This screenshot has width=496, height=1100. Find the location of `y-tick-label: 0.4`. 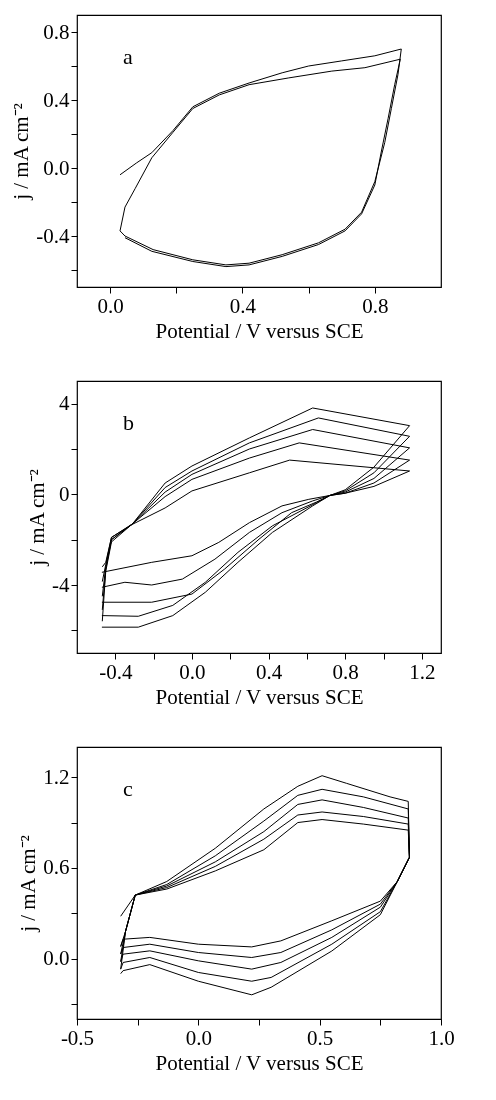

y-tick-label: 0.4 is located at coordinates (56, 99).